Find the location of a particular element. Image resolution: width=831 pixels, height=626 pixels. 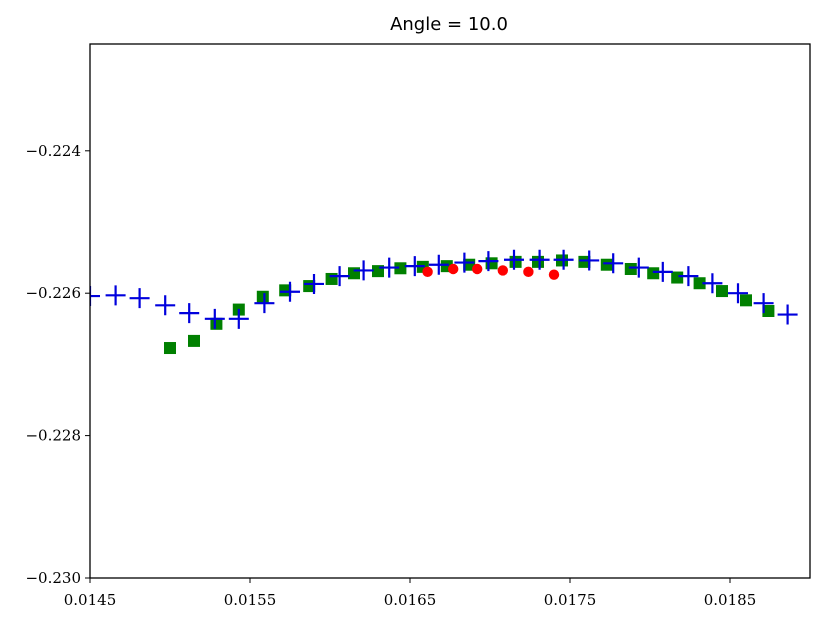

y-tick-label: −0.224 is located at coordinates (53, 151).